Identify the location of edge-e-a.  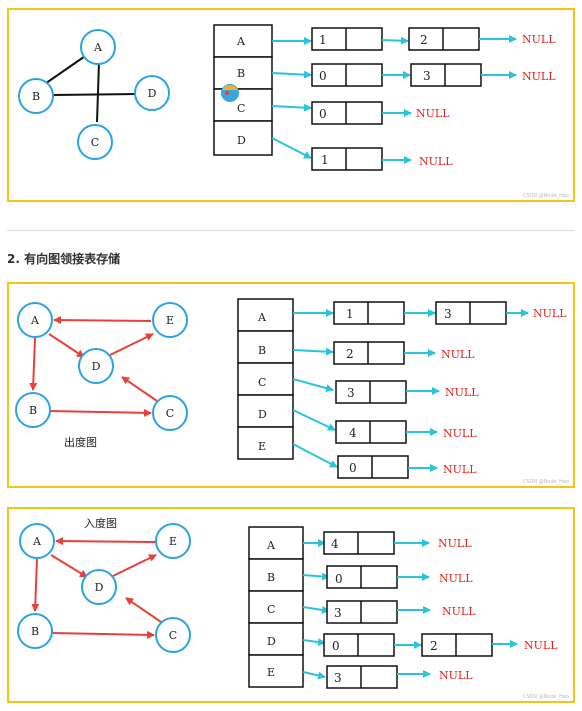
(102, 320).